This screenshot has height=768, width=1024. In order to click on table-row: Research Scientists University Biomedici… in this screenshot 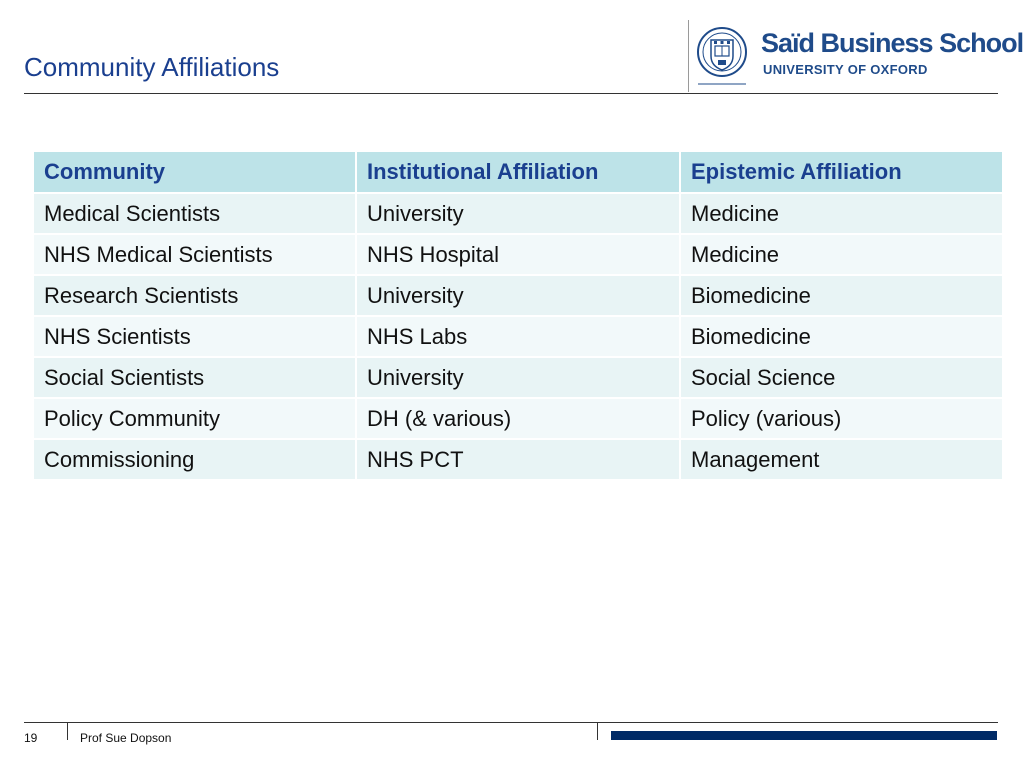, I will do `click(518, 296)`.